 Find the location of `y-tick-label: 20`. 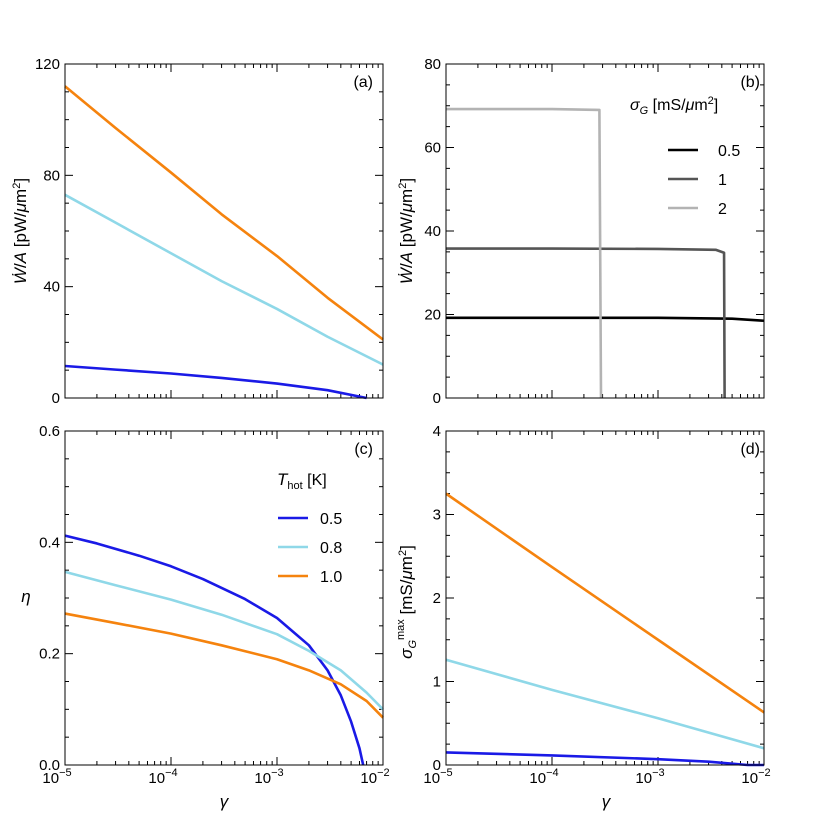

y-tick-label: 20 is located at coordinates (432, 315).